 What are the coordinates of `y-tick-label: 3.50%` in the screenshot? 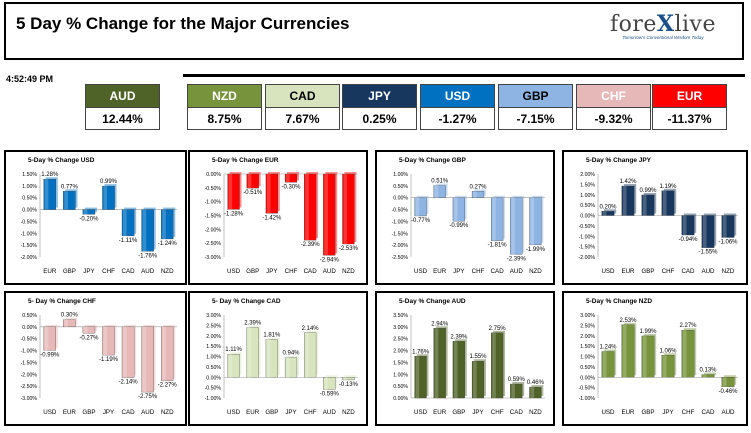 It's located at (400, 316).